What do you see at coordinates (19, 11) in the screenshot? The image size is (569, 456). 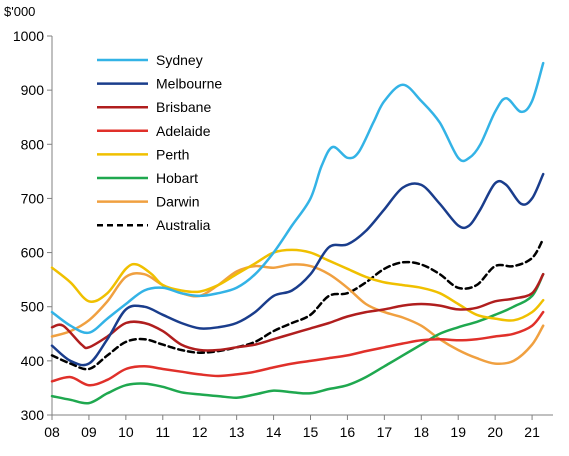 I see `y-axis-label: $'000` at bounding box center [19, 11].